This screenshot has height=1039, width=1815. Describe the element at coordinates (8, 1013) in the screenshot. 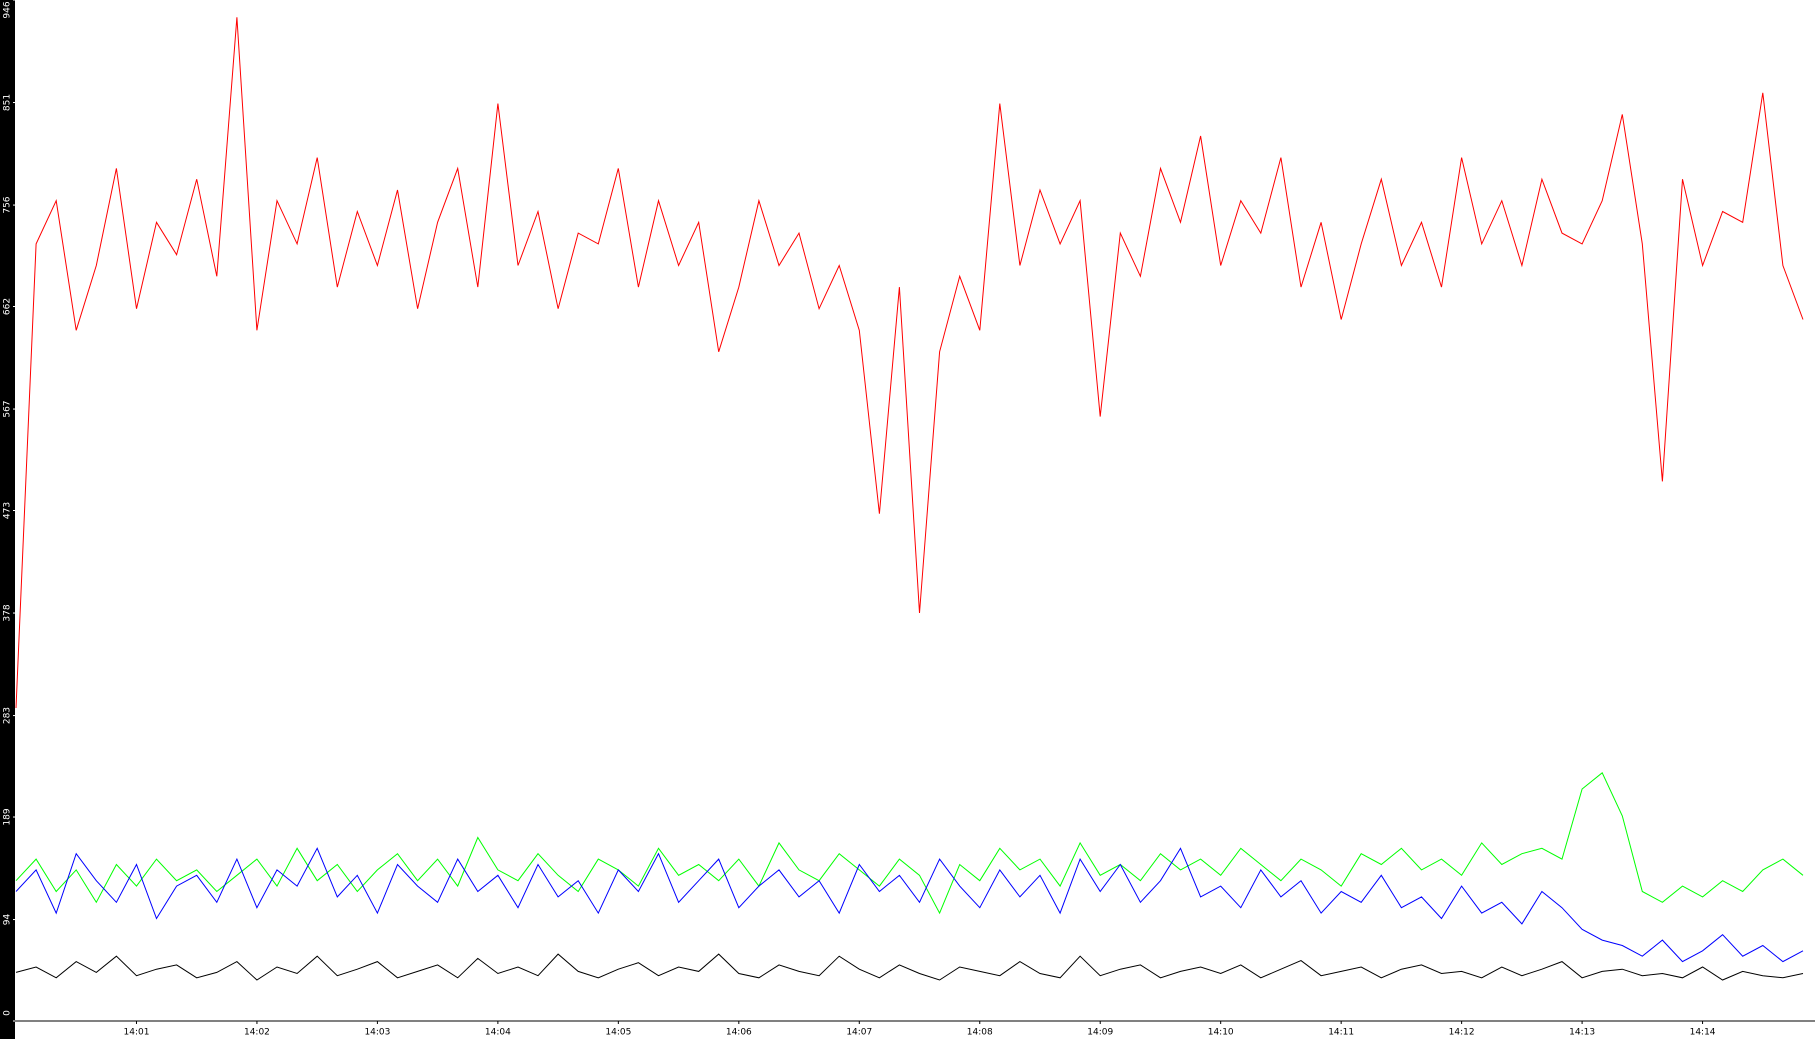

I see `y-tick-label: 0` at that location.